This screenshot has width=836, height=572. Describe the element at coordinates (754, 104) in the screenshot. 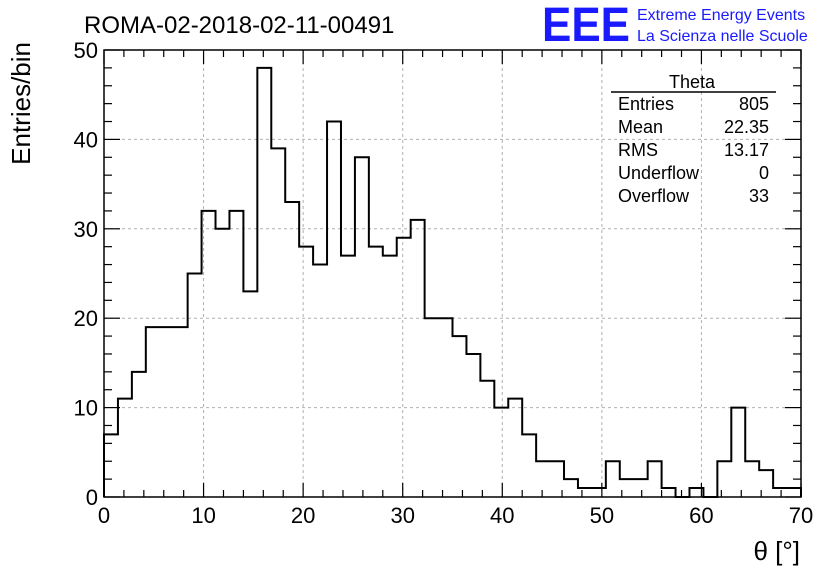

I see `stats-row-value: 805` at that location.